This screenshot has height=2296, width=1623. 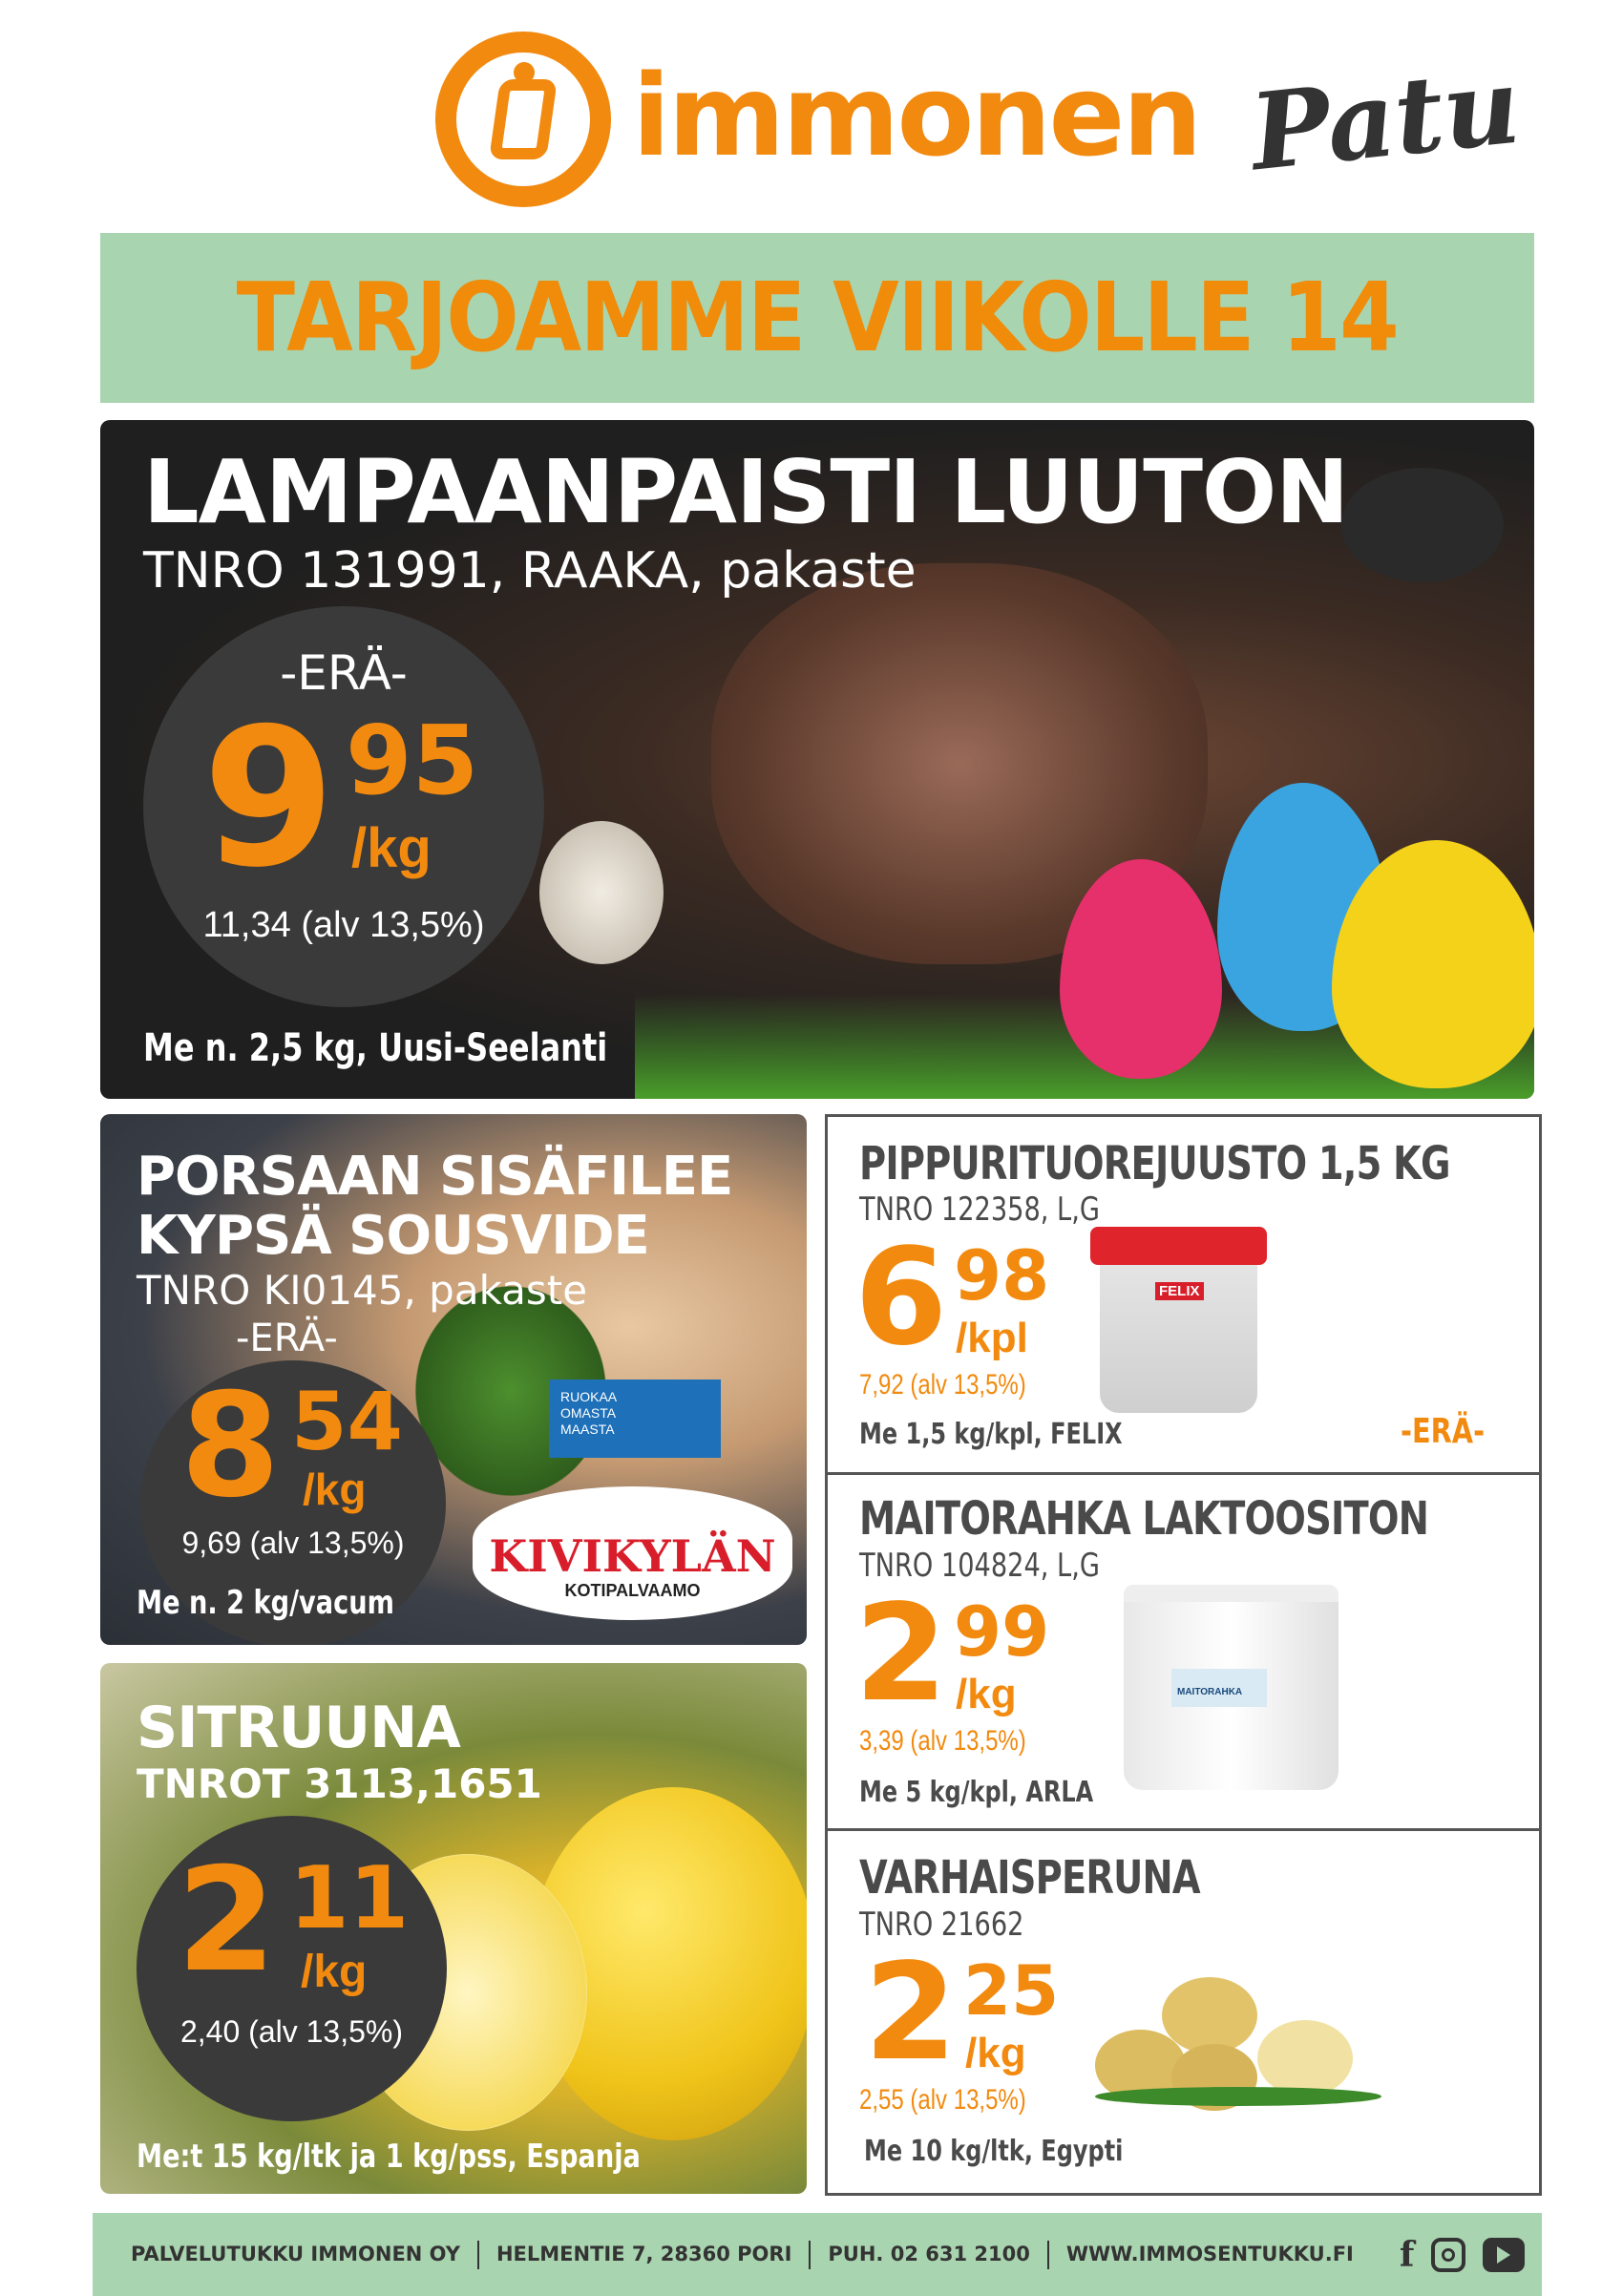 I want to click on pork-title-1: PORSAAN SISÄFILEE, so click(x=435, y=1177).